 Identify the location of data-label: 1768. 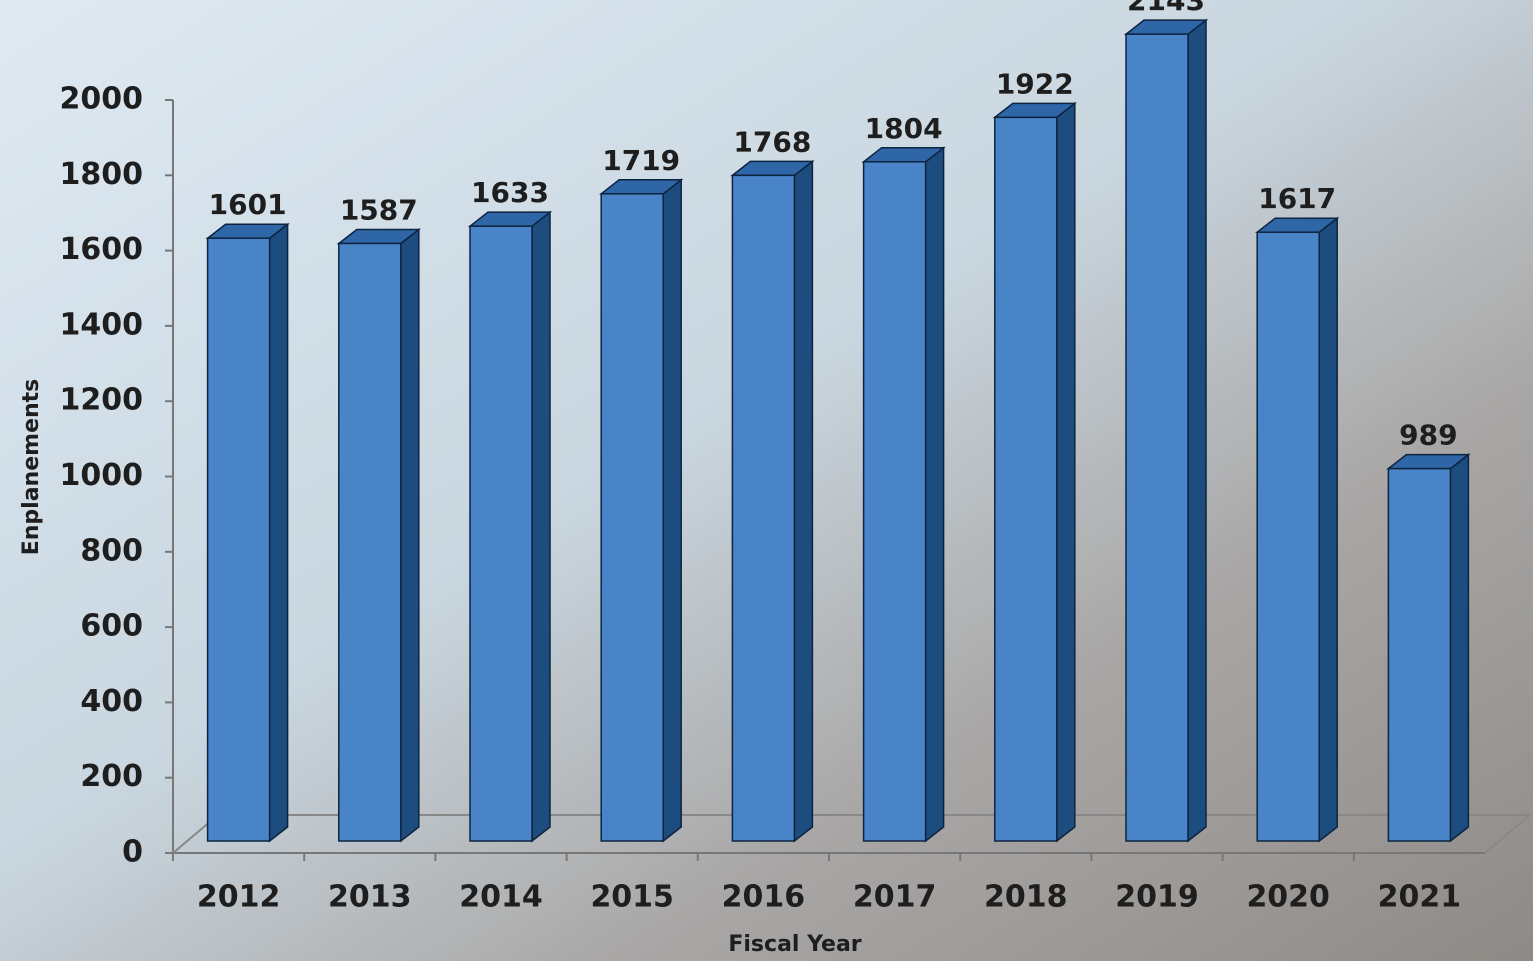
(772, 141).